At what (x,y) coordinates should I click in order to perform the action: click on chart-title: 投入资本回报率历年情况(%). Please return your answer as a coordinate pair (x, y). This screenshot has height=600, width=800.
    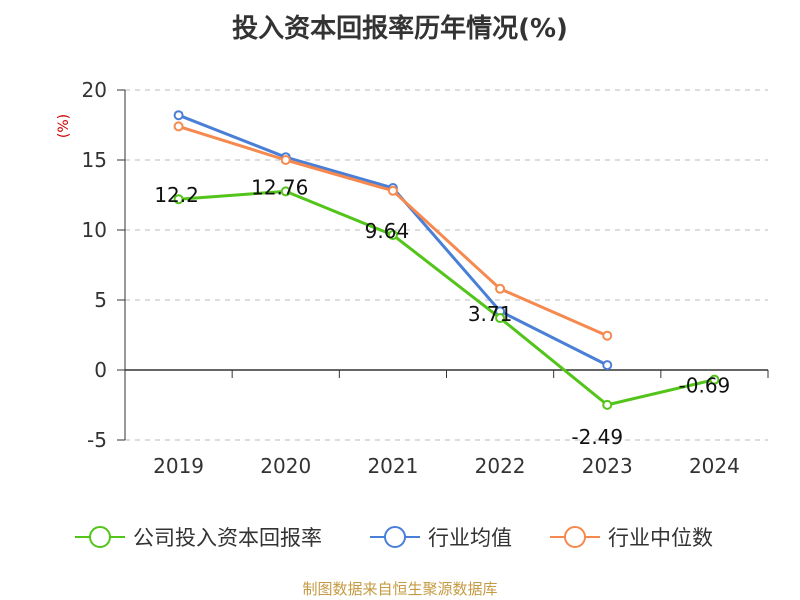
    Looking at the image, I should click on (400, 29).